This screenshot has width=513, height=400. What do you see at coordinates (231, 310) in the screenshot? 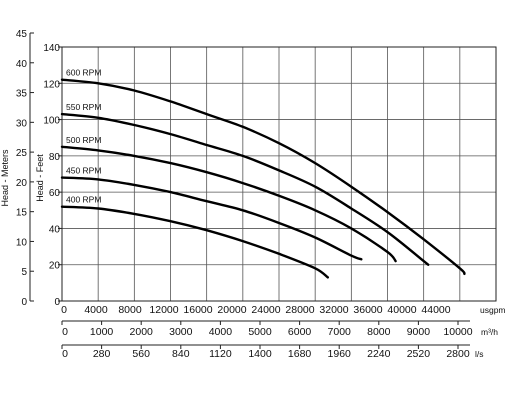
I see `x-tick-label-usgpm: 20000` at bounding box center [231, 310].